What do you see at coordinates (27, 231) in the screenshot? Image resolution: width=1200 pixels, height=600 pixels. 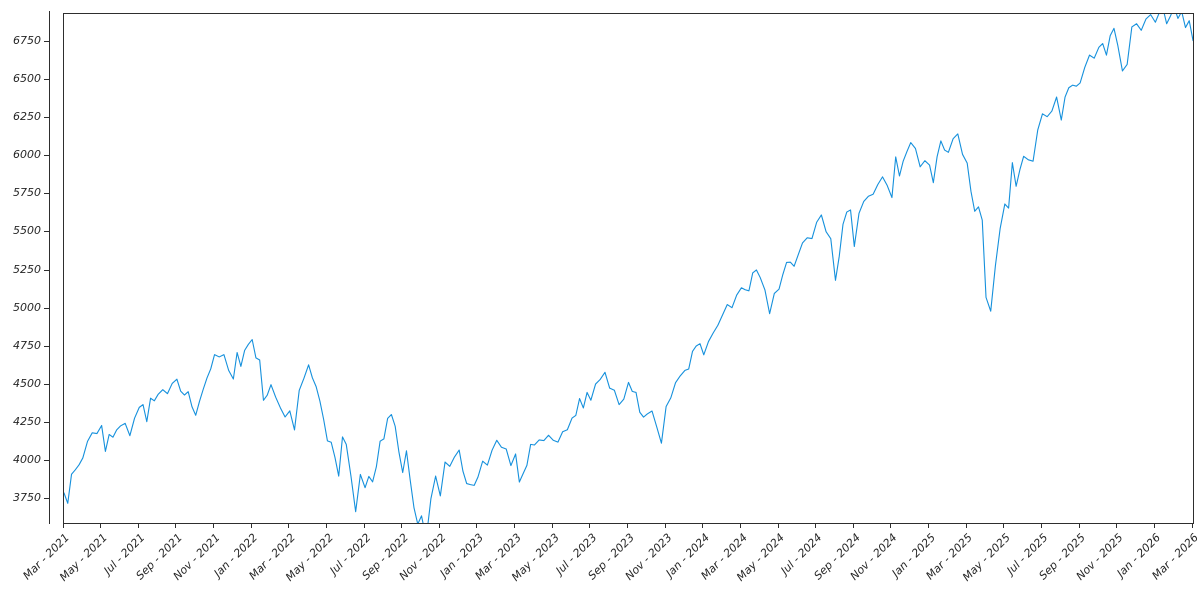 I see `y-tick-label: 5500` at bounding box center [27, 231].